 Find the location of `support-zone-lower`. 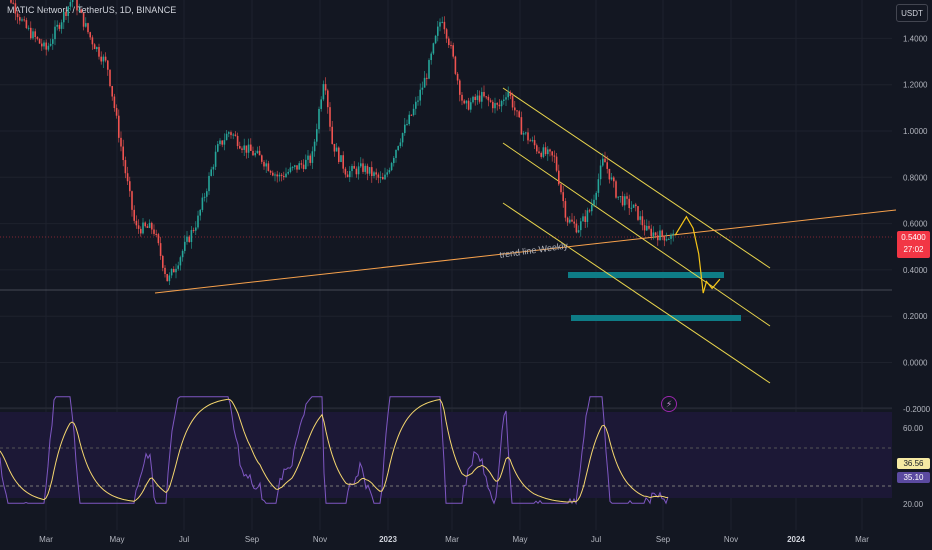

support-zone-lower is located at coordinates (656, 318).